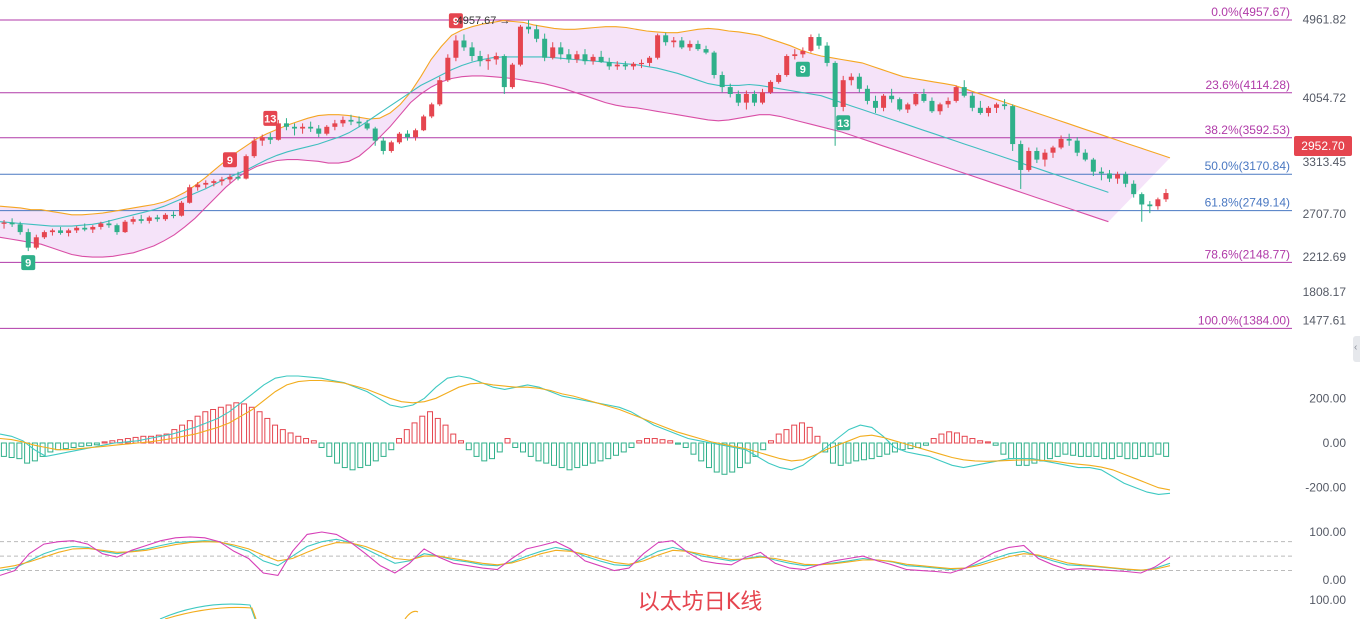  I want to click on collapse-handle: ‹, so click(1356, 349).